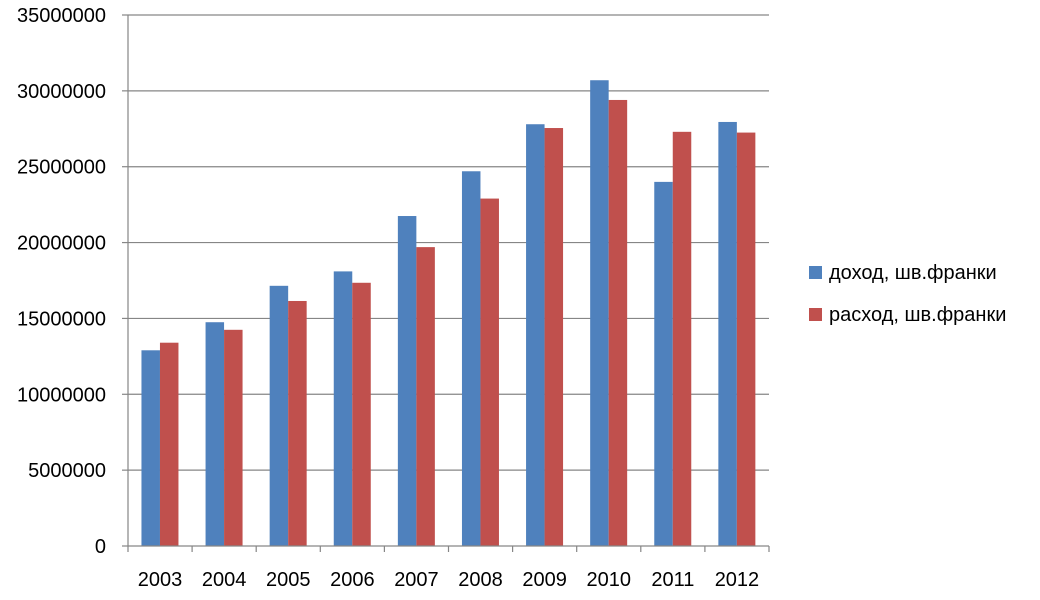  What do you see at coordinates (150, 448) in the screenshot?
I see `bar-income-2003` at bounding box center [150, 448].